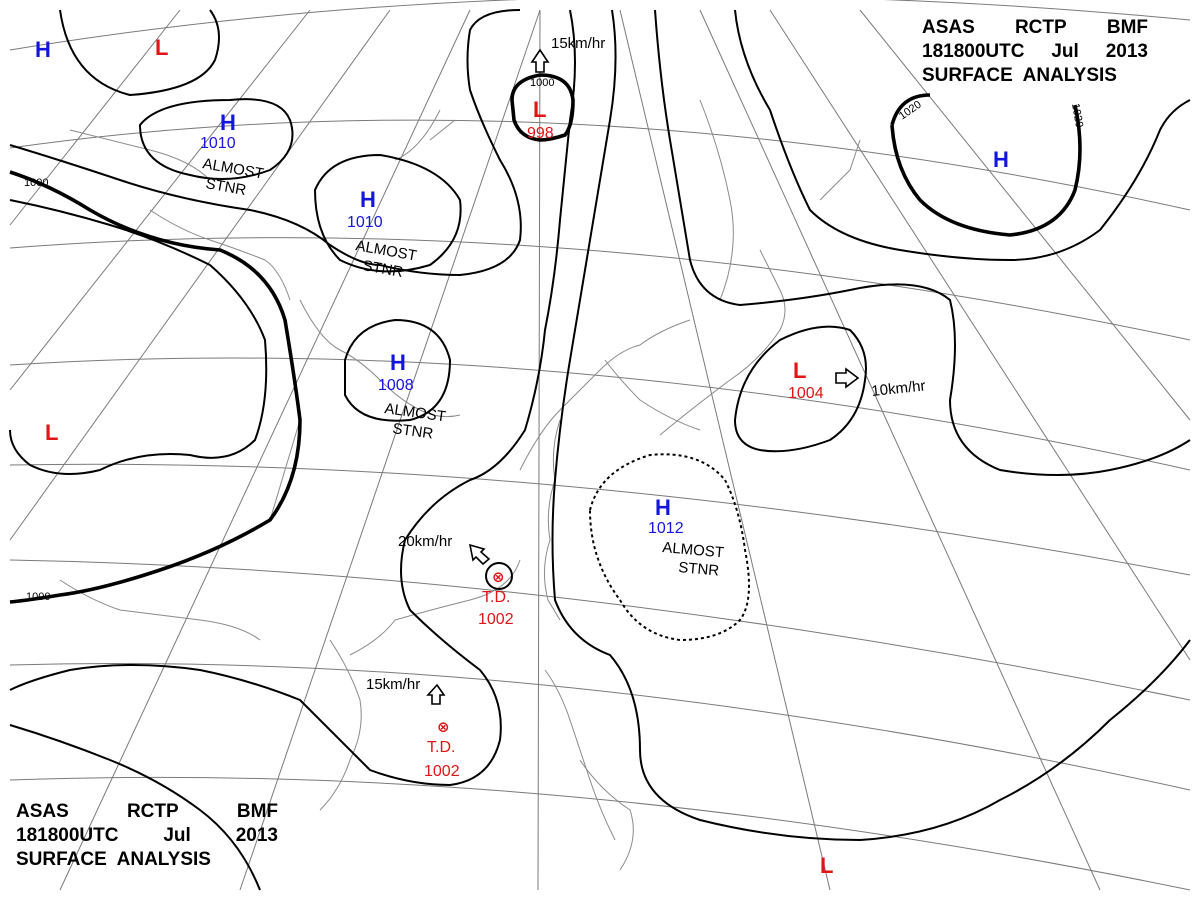 This screenshot has height=900, width=1200. Describe the element at coordinates (542, 83) in the screenshot. I see `isobar-label-1000-low: 1000` at that location.